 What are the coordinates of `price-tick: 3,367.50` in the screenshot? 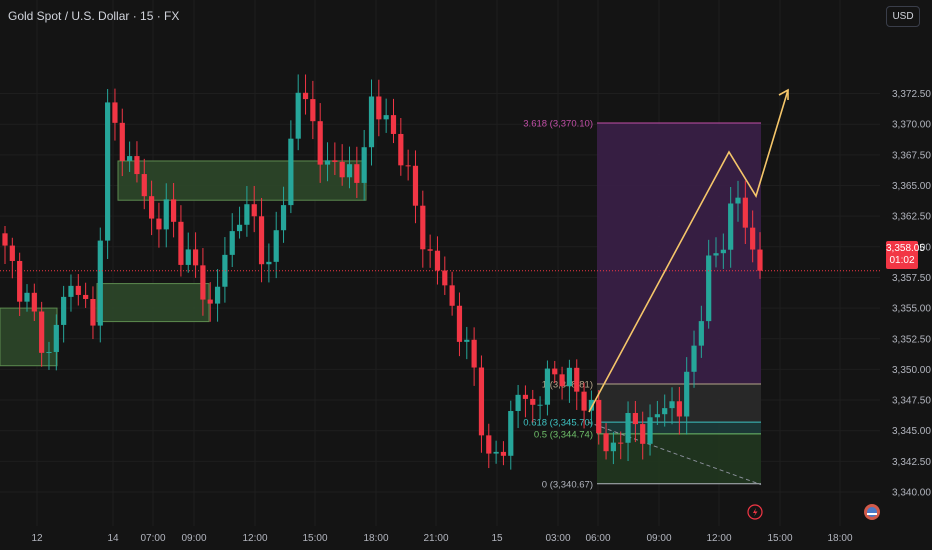 It's located at (911, 155).